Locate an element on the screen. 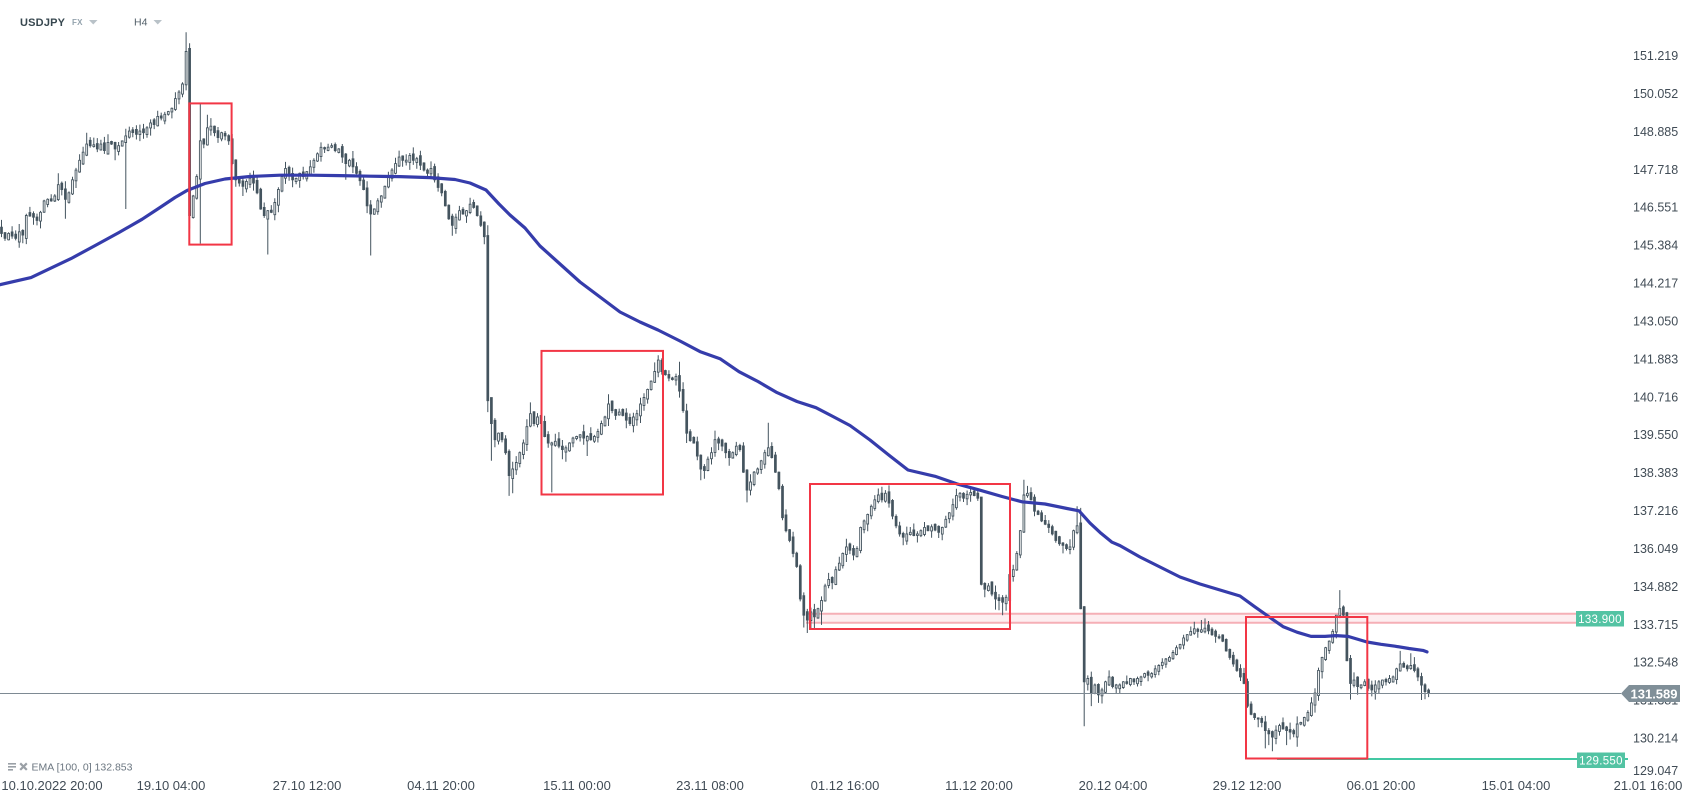  svg-text: 144.217 is located at coordinates (1655, 284).